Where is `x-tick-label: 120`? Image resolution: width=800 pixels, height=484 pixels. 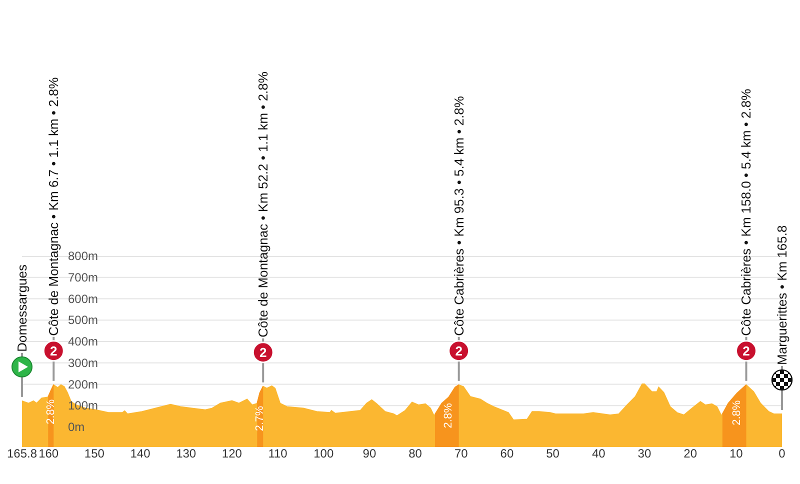
x-tick-label: 120 is located at coordinates (232, 453).